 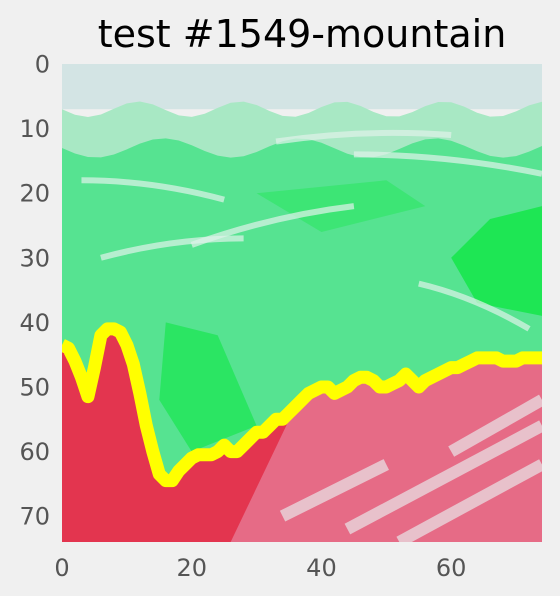 What do you see at coordinates (451, 568) in the screenshot?
I see `x-tick-label: 60` at bounding box center [451, 568].